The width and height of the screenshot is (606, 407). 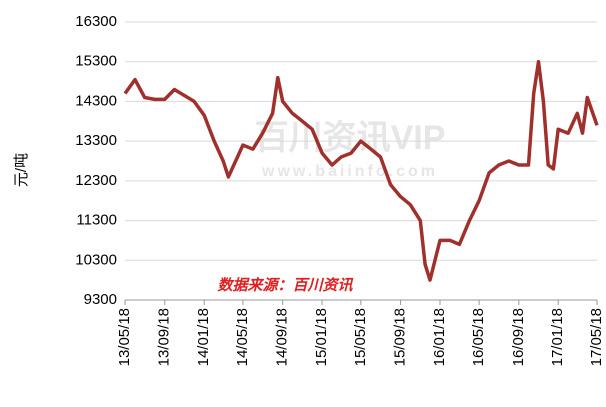 I want to click on watermark: 百川资讯VIP, so click(x=350, y=138).